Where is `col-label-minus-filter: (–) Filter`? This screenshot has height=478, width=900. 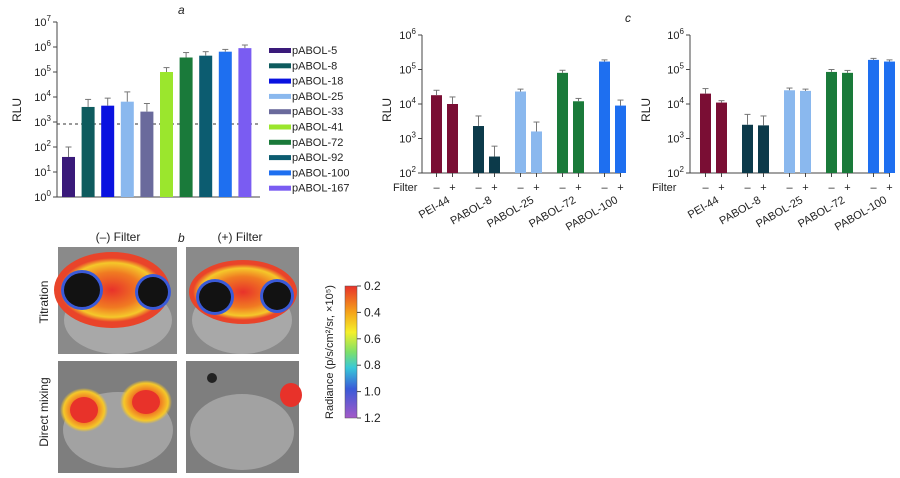 col-label-minus-filter: (–) Filter is located at coordinates (118, 237).